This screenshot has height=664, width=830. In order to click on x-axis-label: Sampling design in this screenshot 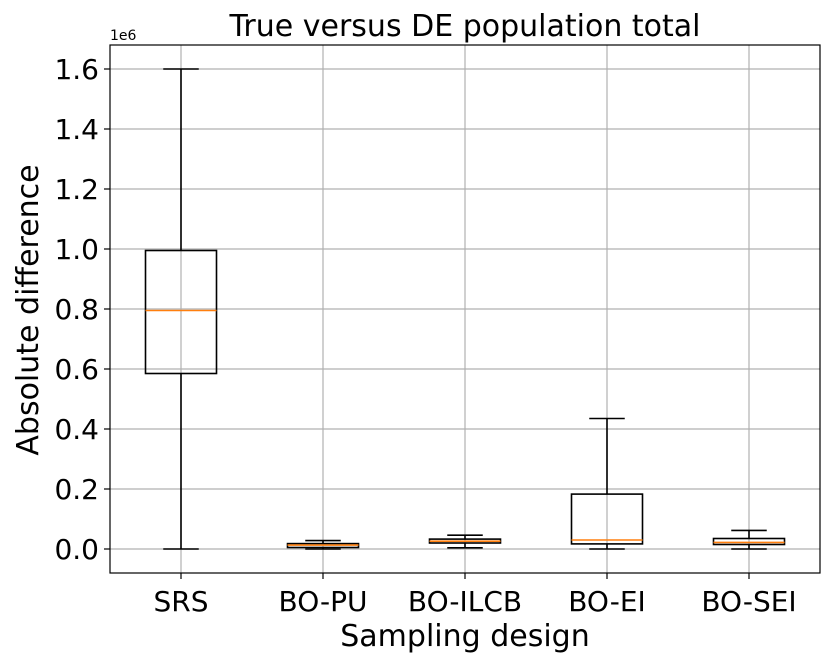, I will do `click(464, 636)`.